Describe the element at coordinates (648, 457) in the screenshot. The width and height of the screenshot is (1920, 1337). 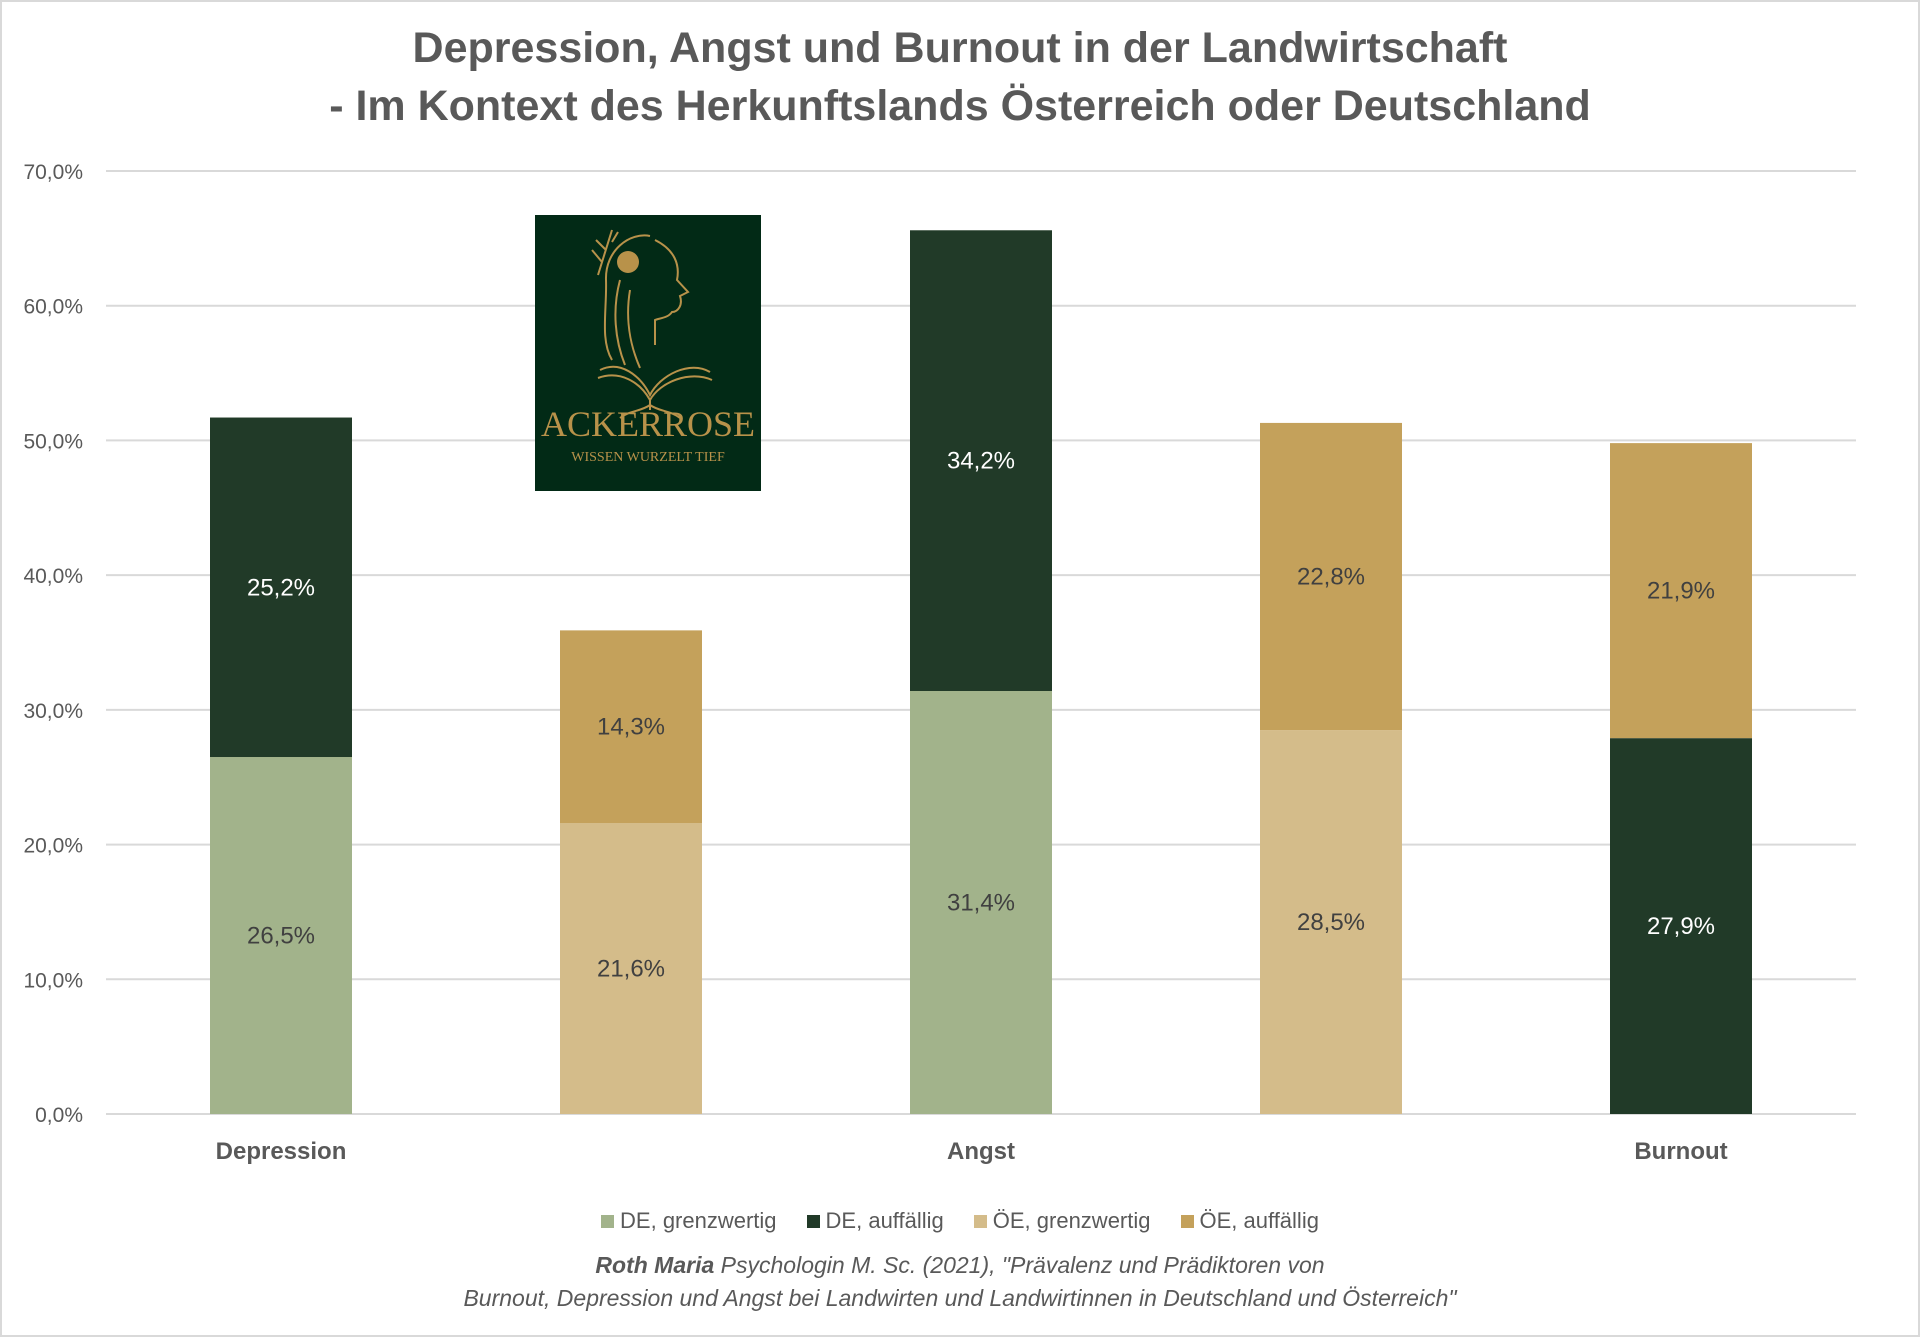
I see `logo-tagline: WISSEN WURZELT TIEF` at that location.